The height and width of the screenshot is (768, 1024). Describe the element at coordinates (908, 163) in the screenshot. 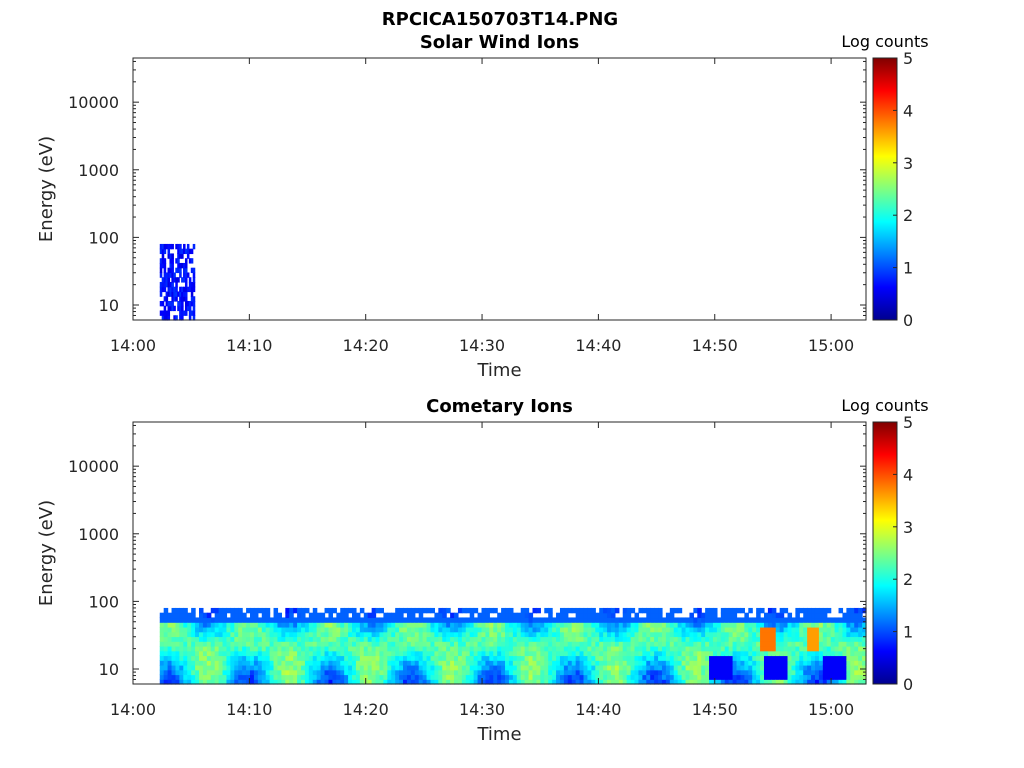

I see `colorbar-tick-label: 3` at that location.